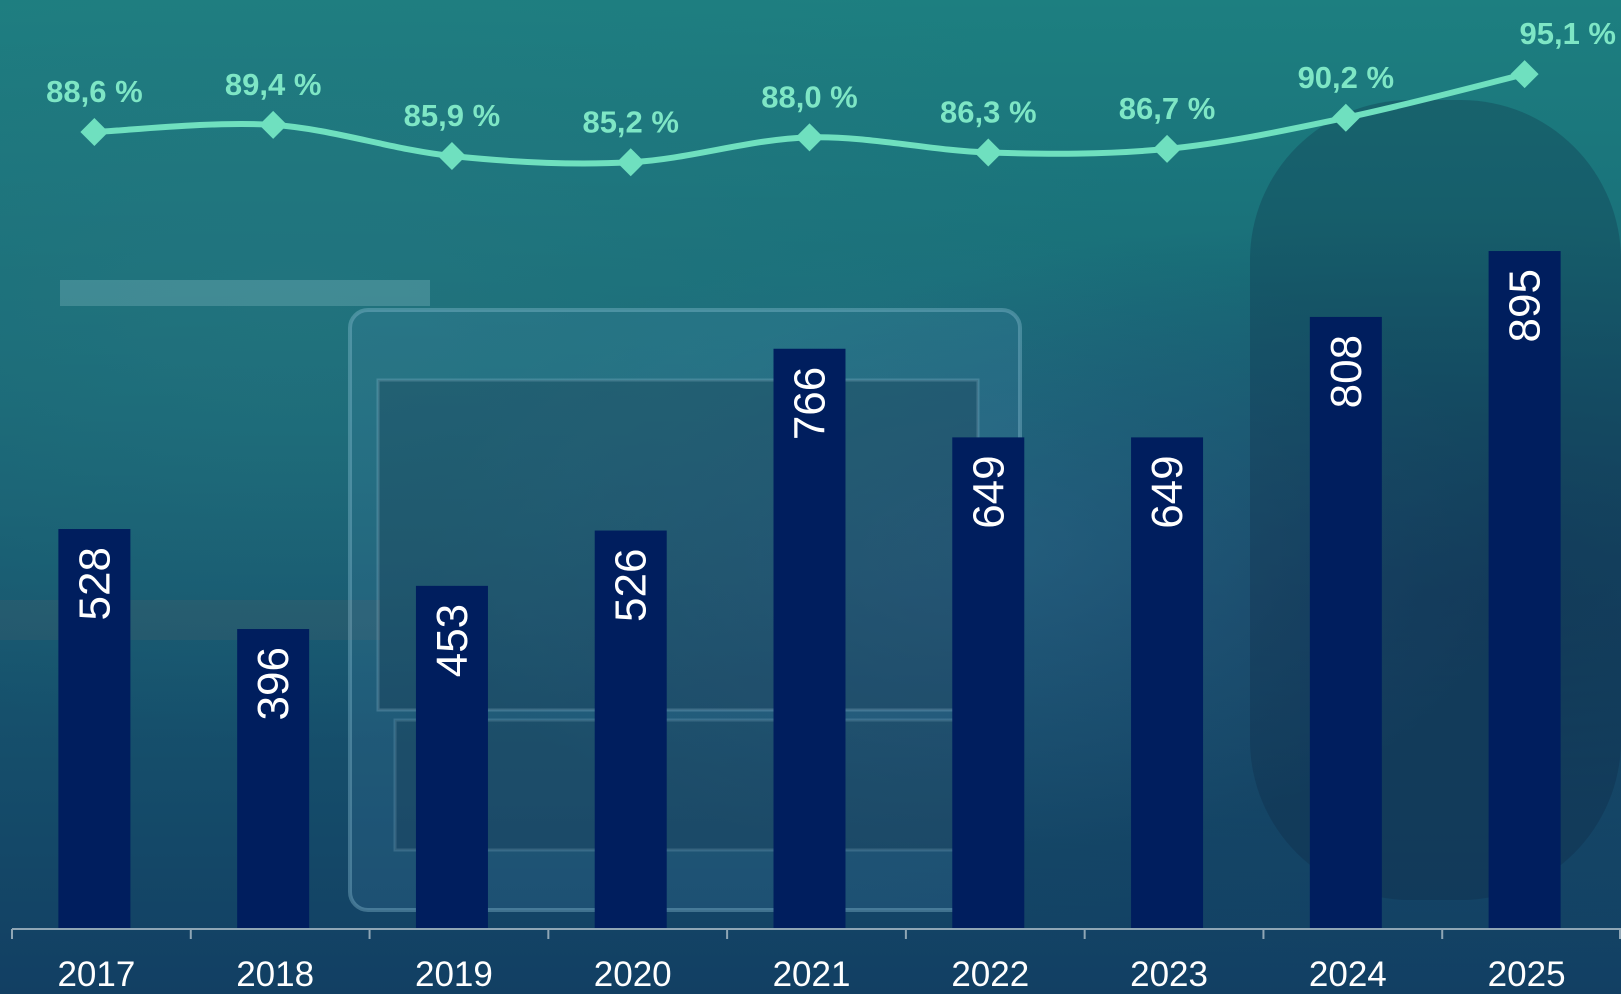  I want to click on bar-value-label-2018: 396, so click(273, 683).